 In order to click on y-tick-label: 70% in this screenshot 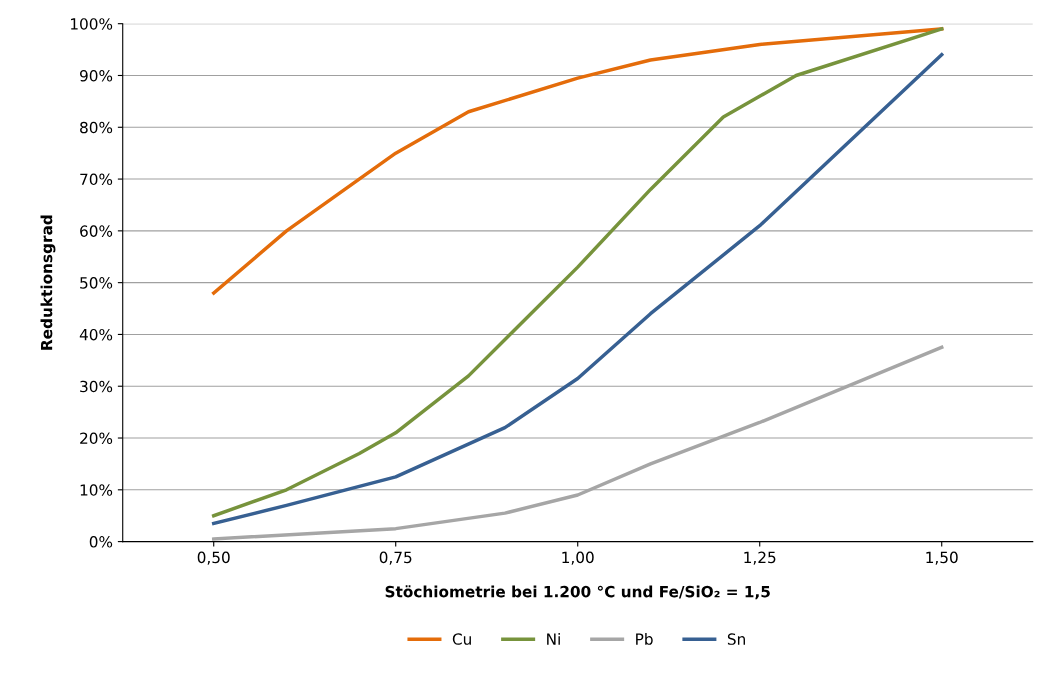, I will do `click(96, 179)`.